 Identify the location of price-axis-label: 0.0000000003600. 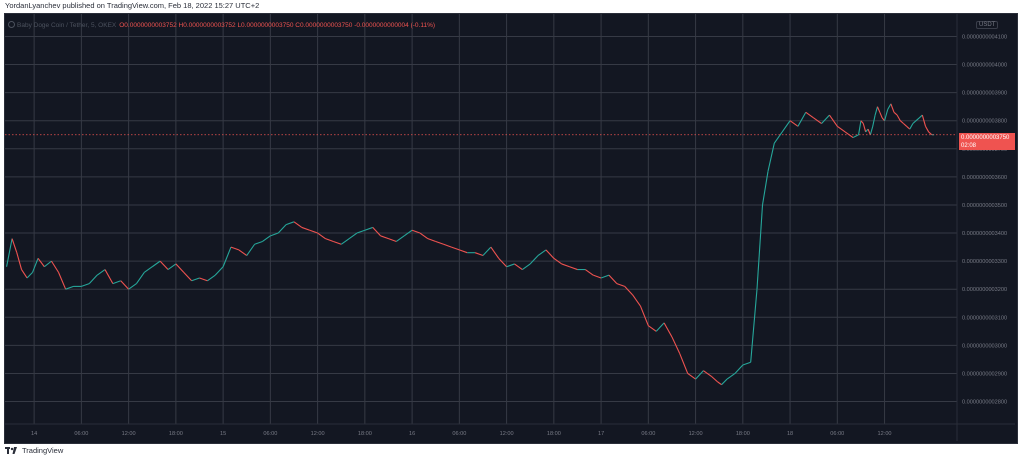
(984, 178).